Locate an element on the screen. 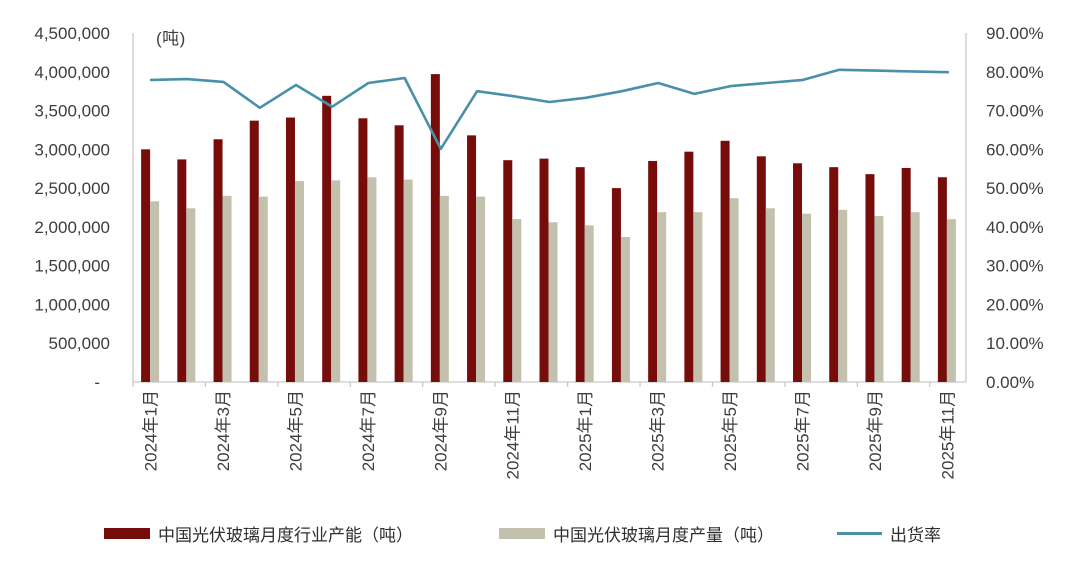 Image resolution: width=1080 pixels, height=561 pixels. y-axis-label-right: 50.00% is located at coordinates (1015, 188).